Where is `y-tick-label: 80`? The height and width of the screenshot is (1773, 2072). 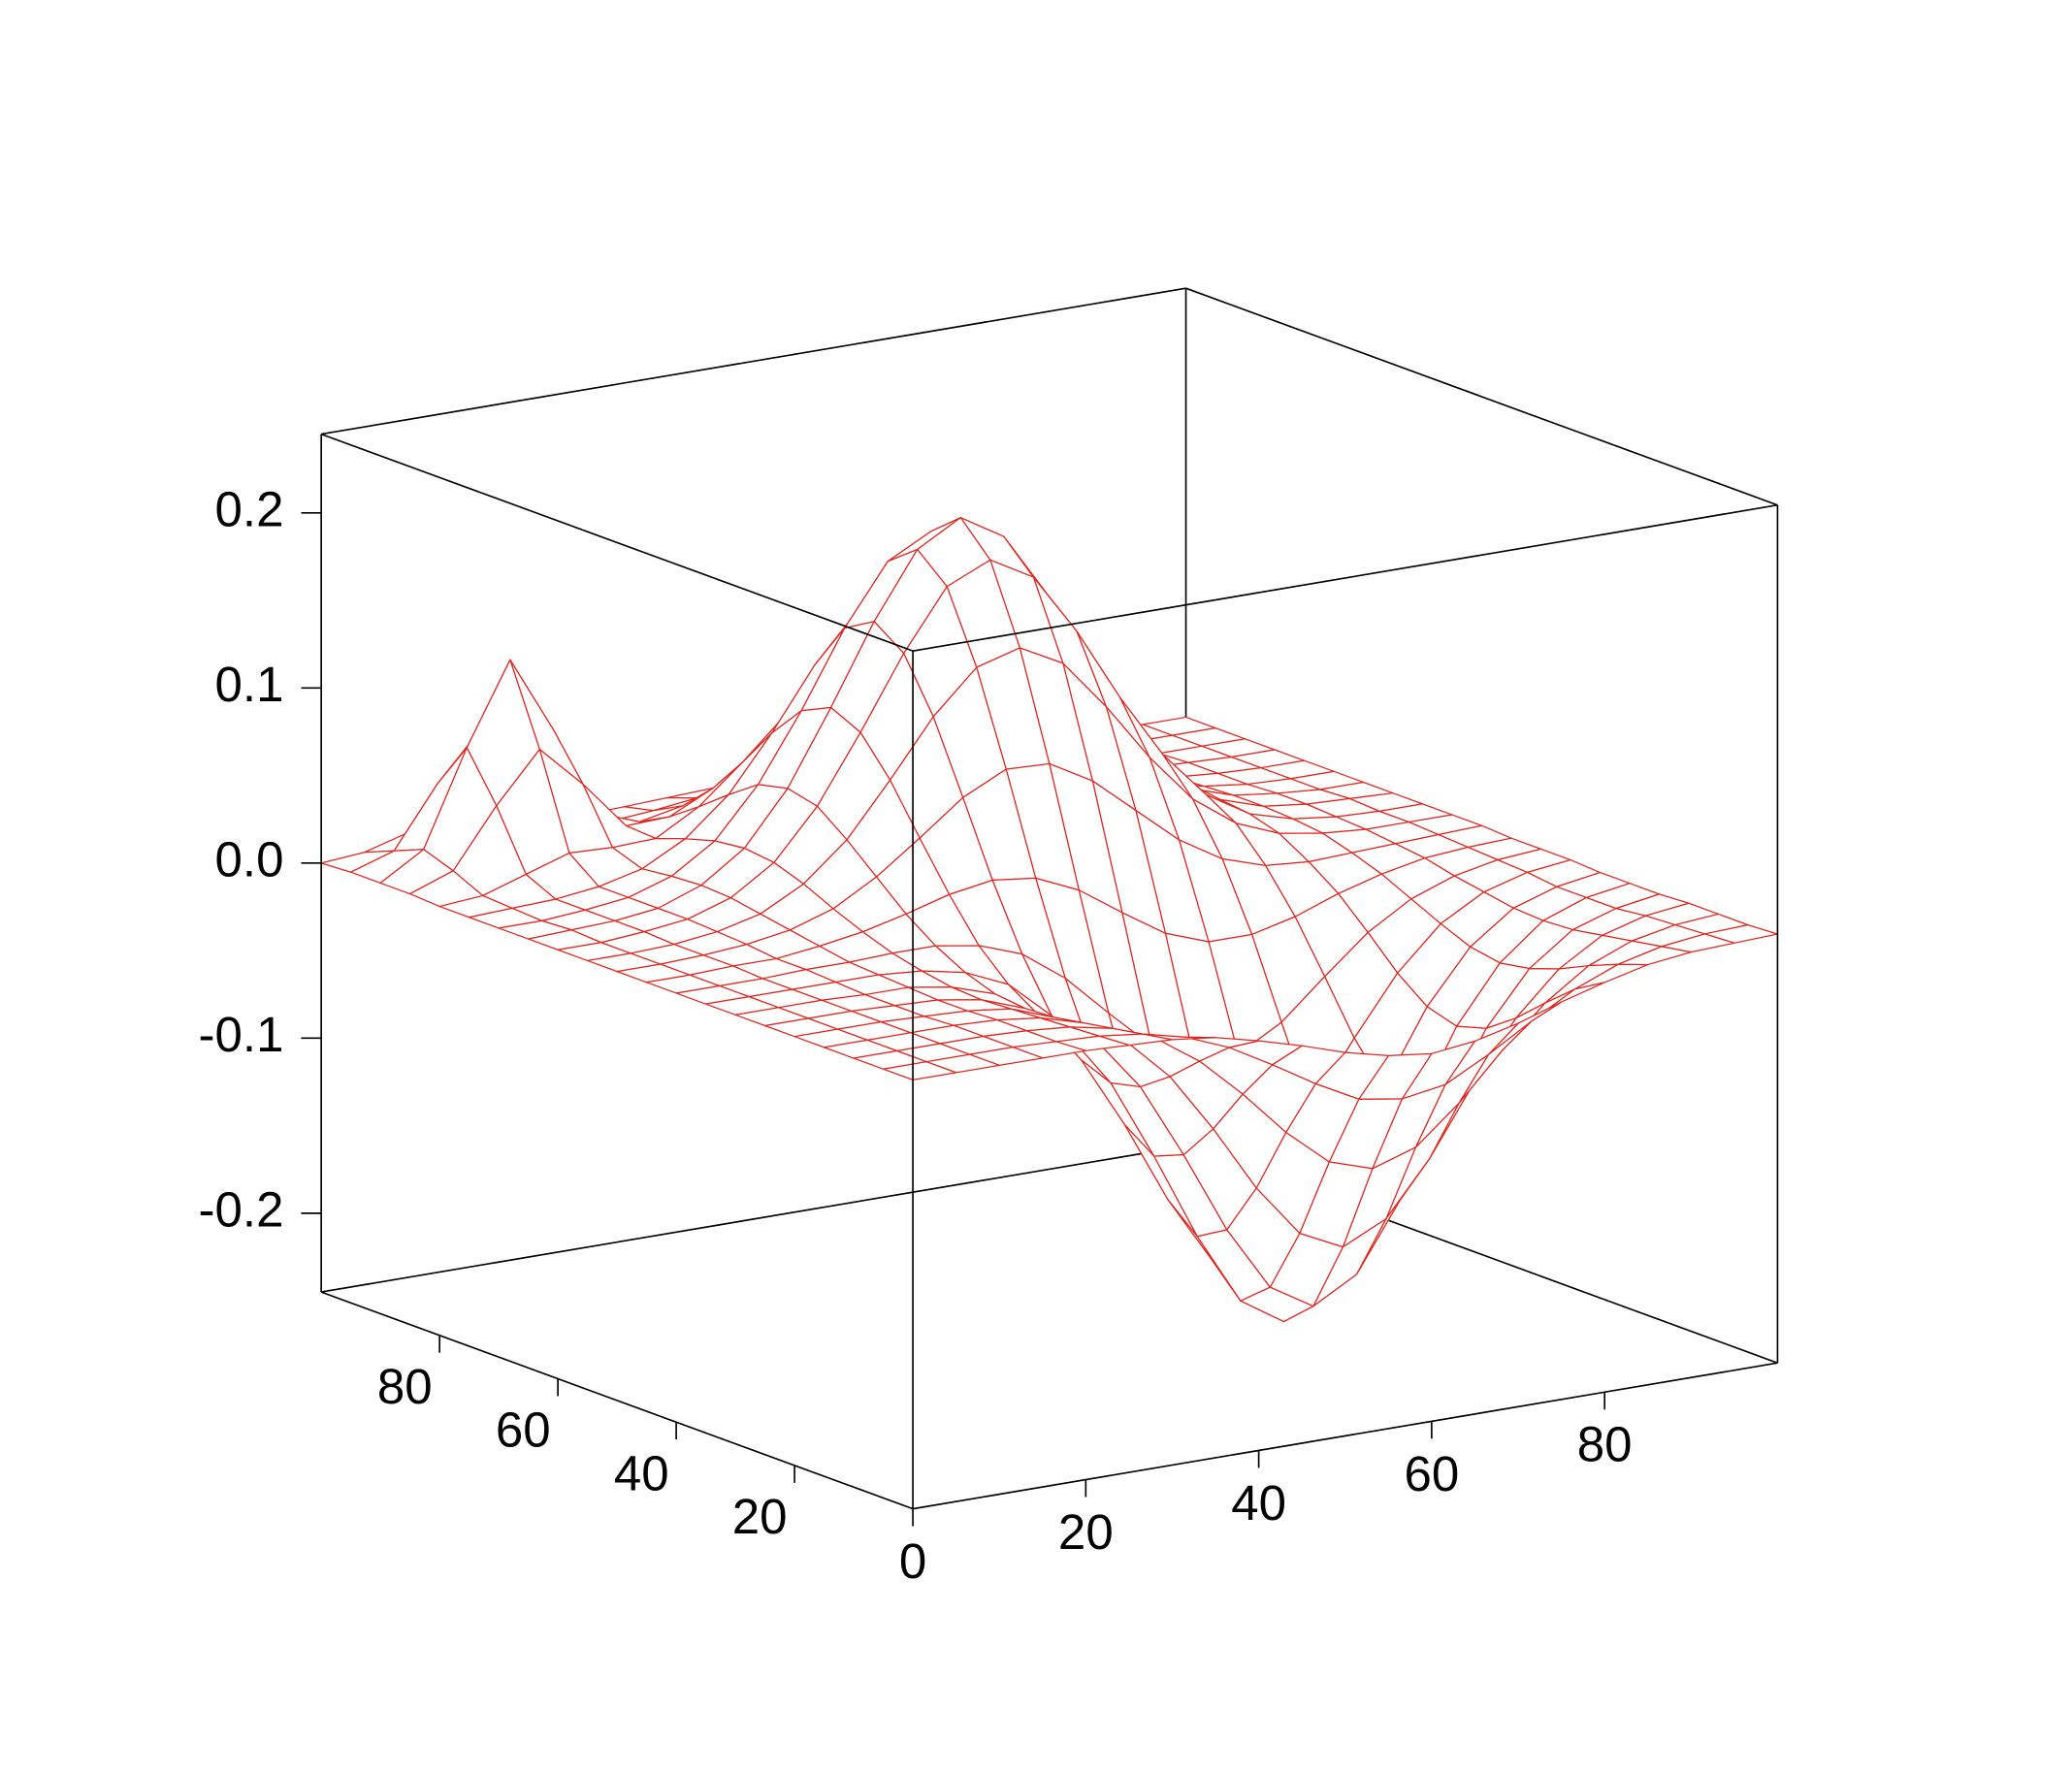
y-tick-label: 80 is located at coordinates (405, 1386).